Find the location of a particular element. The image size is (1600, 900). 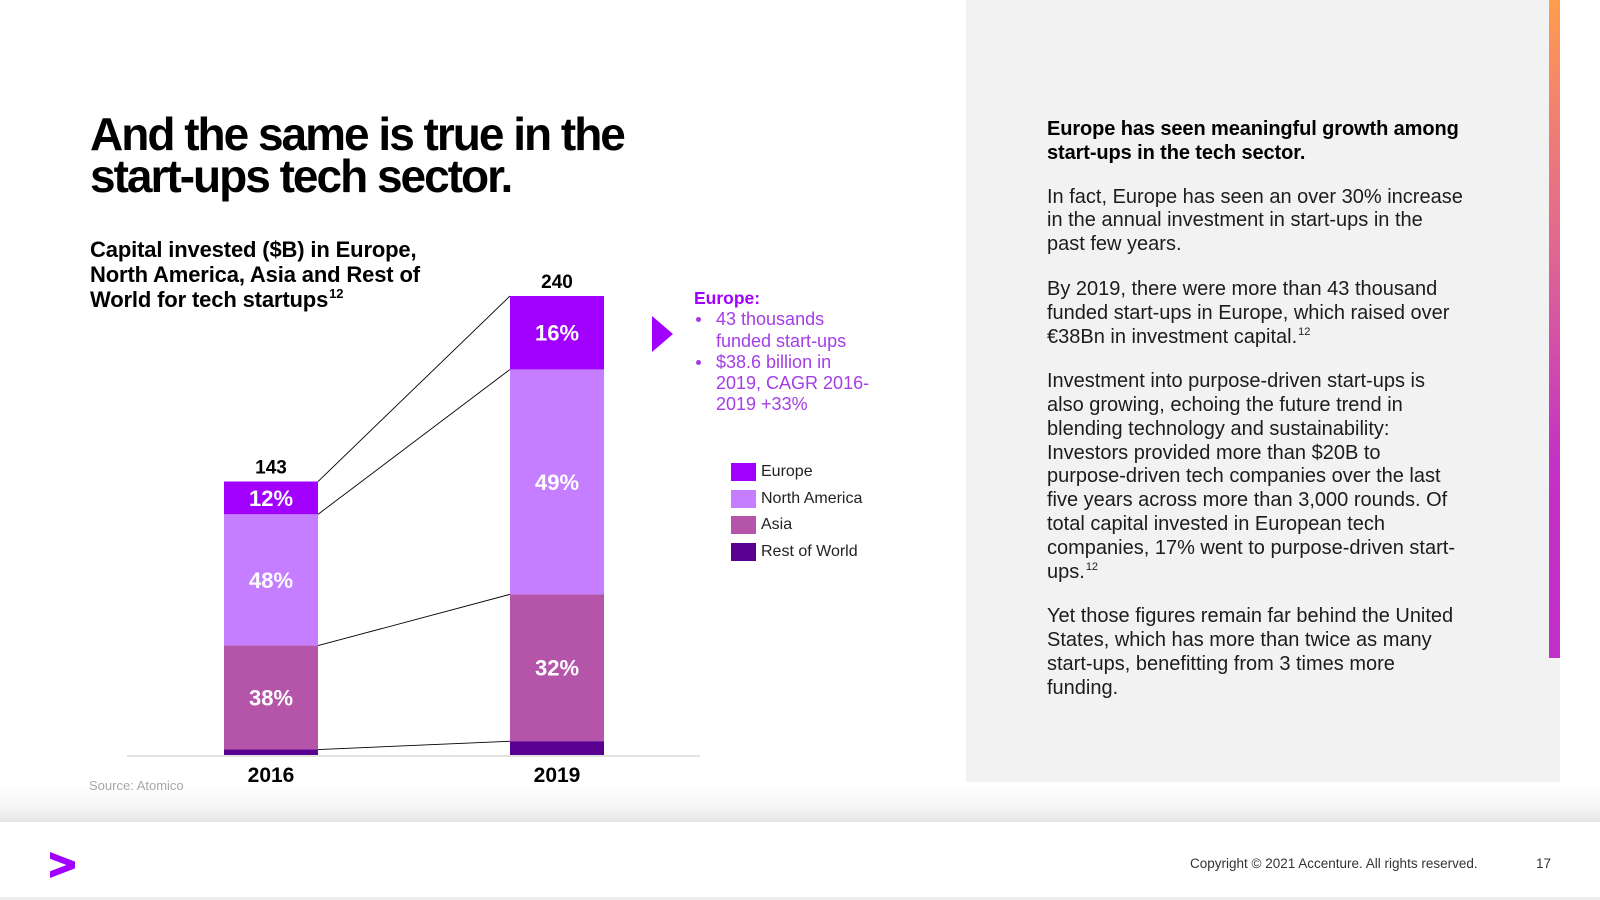

bar-segment-2016-north-america is located at coordinates (271, 580).